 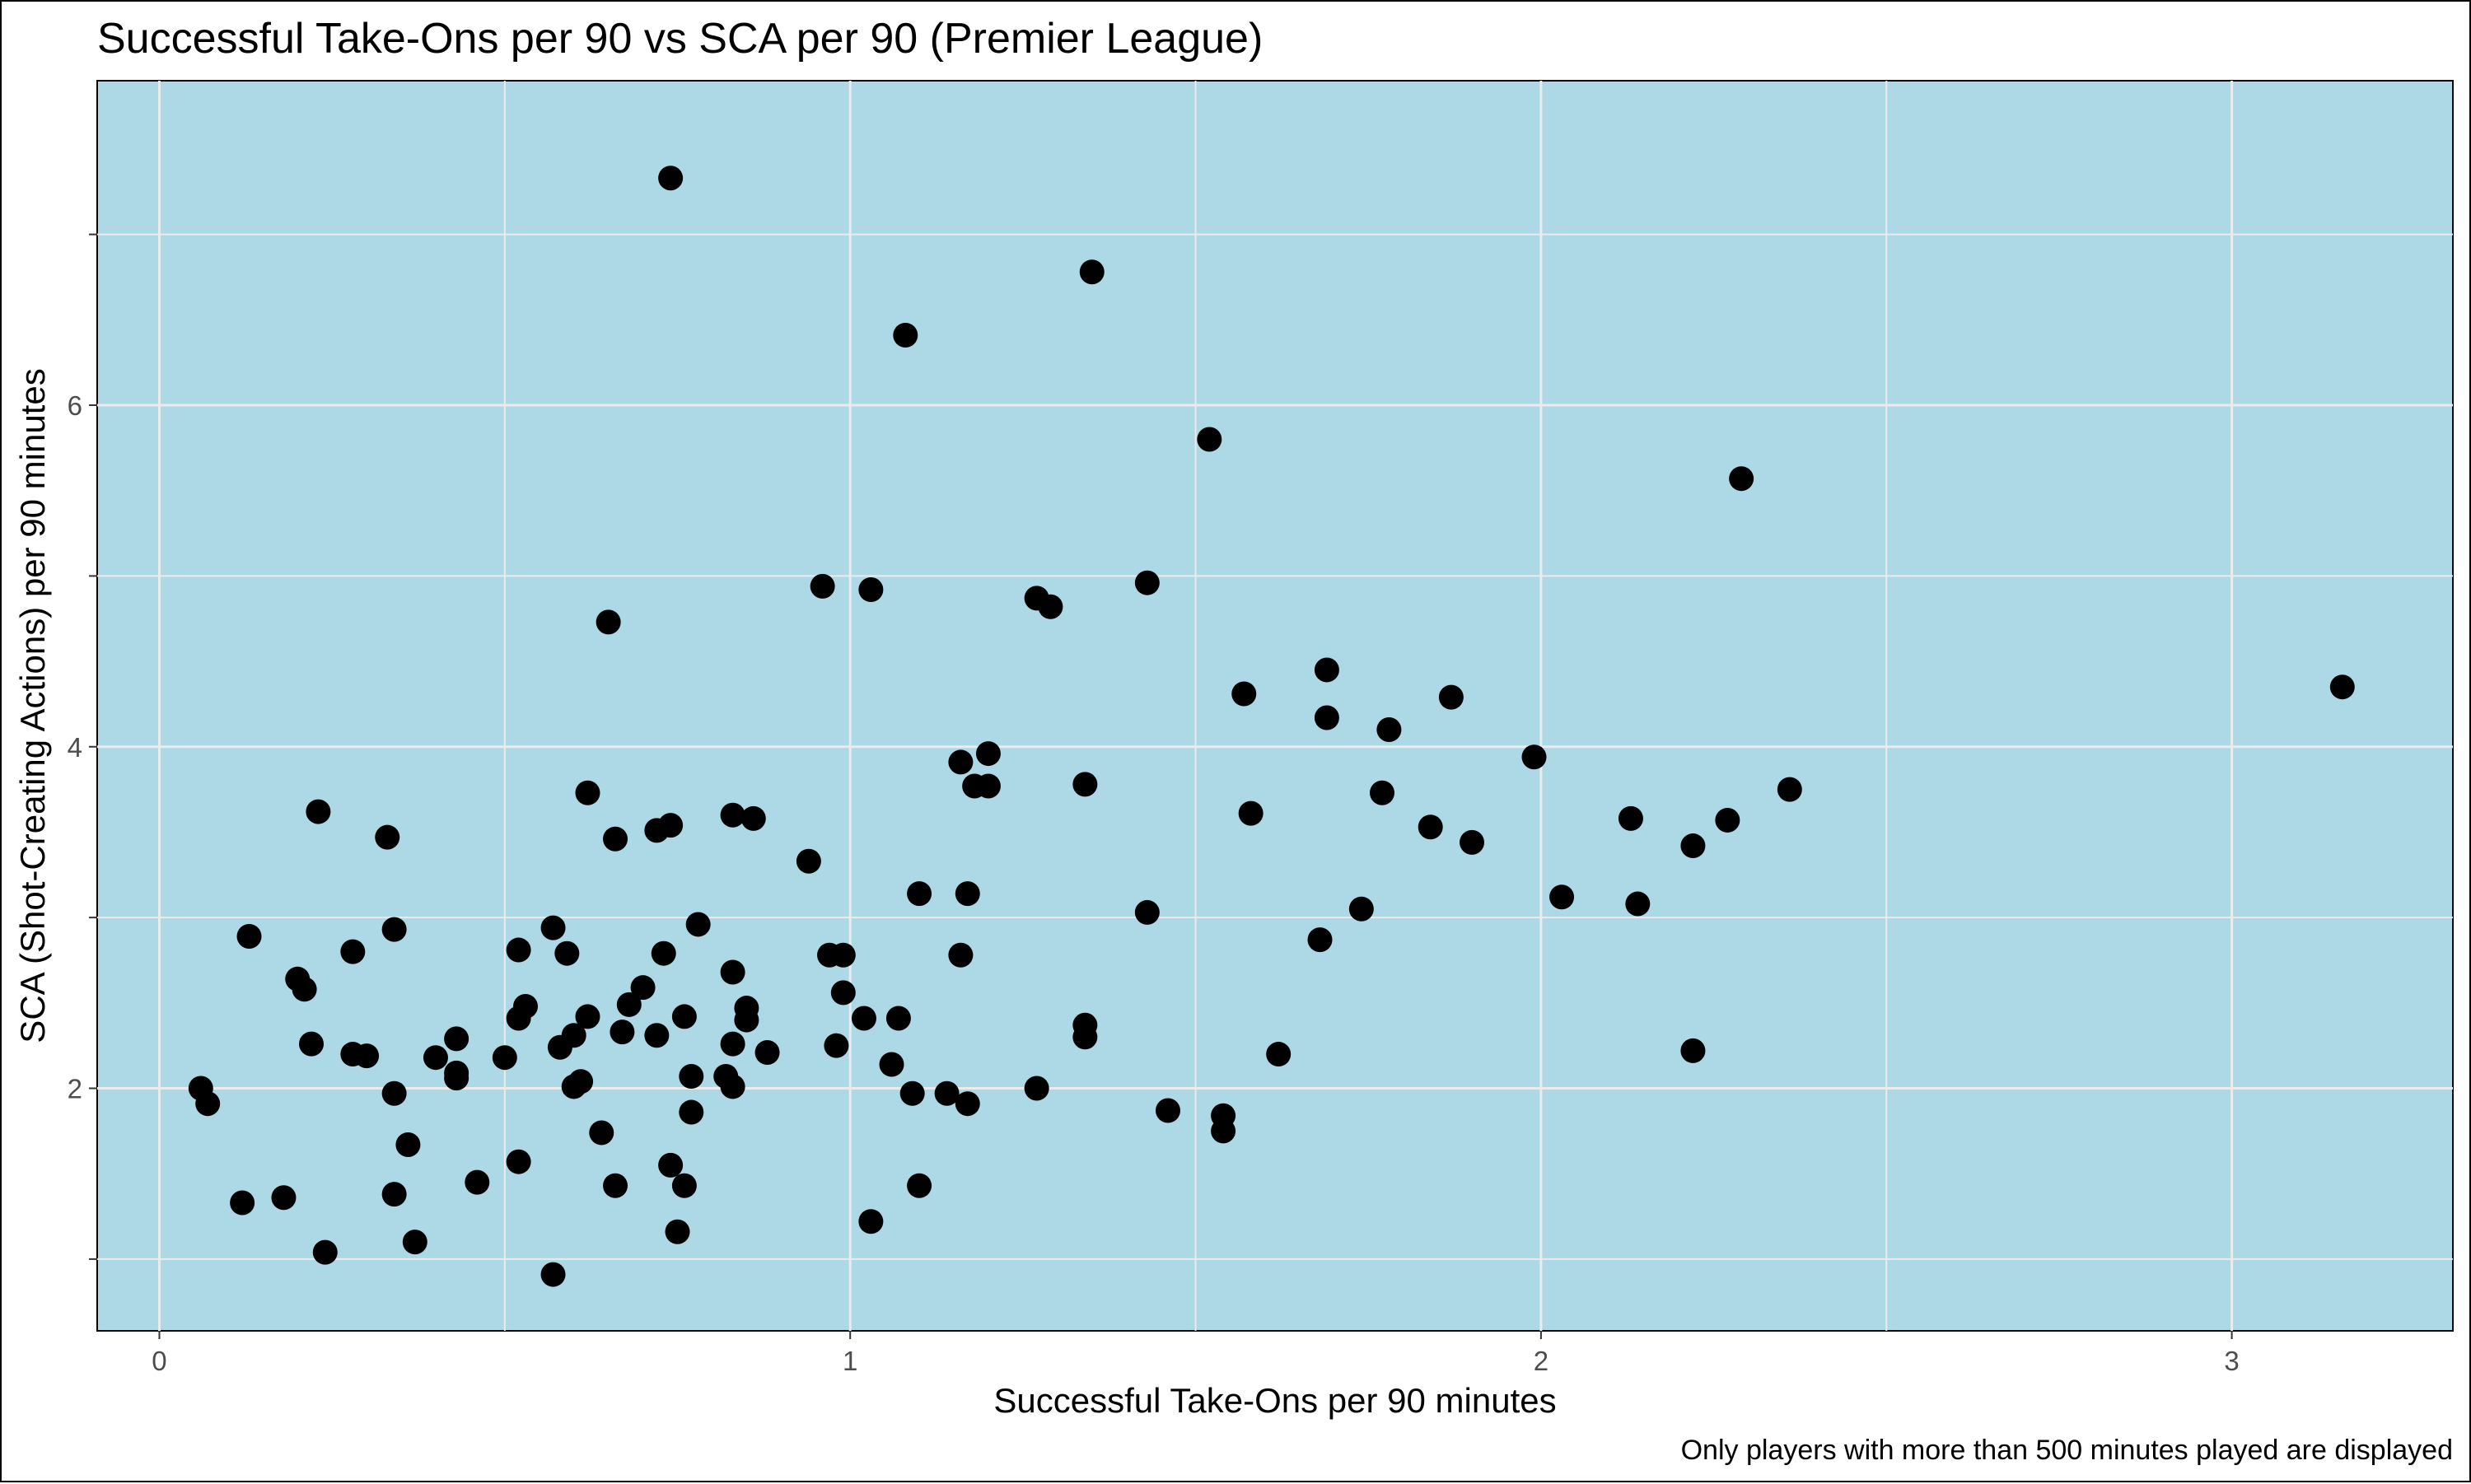 What do you see at coordinates (75, 747) in the screenshot?
I see `y-tick-label: 4` at bounding box center [75, 747].